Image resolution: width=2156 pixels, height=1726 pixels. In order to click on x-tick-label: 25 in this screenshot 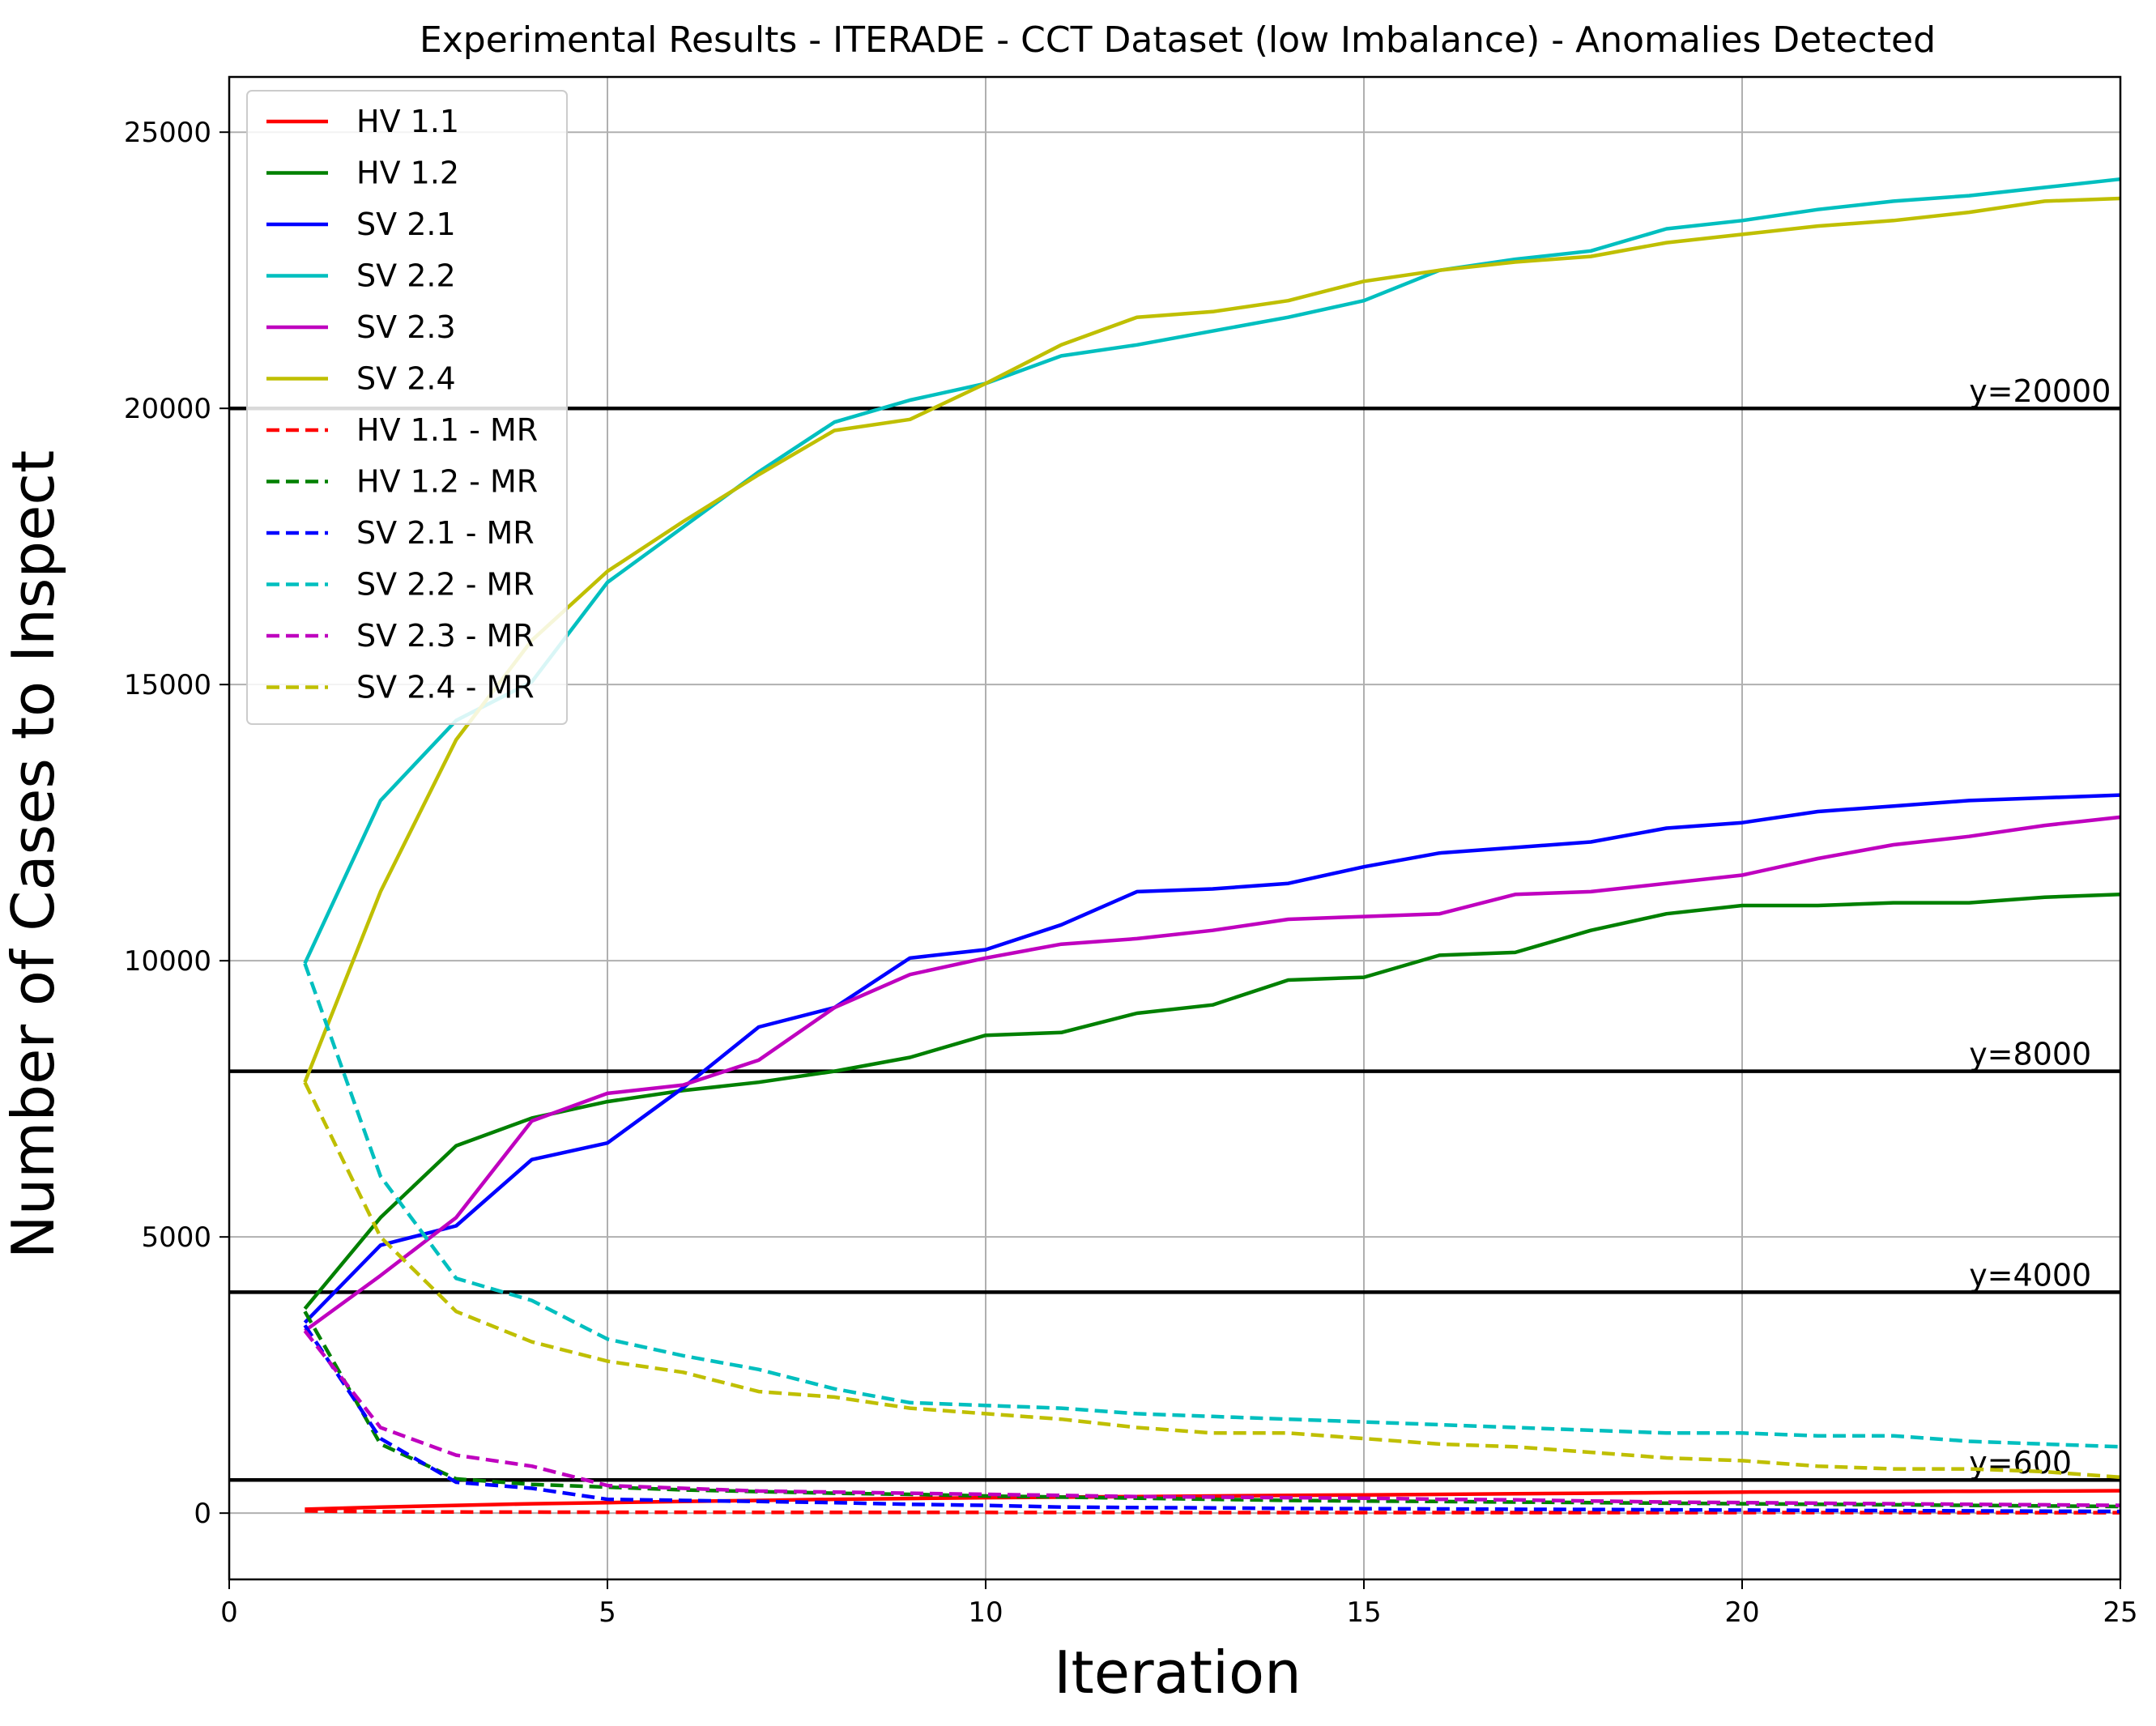, I will do `click(2120, 1612)`.